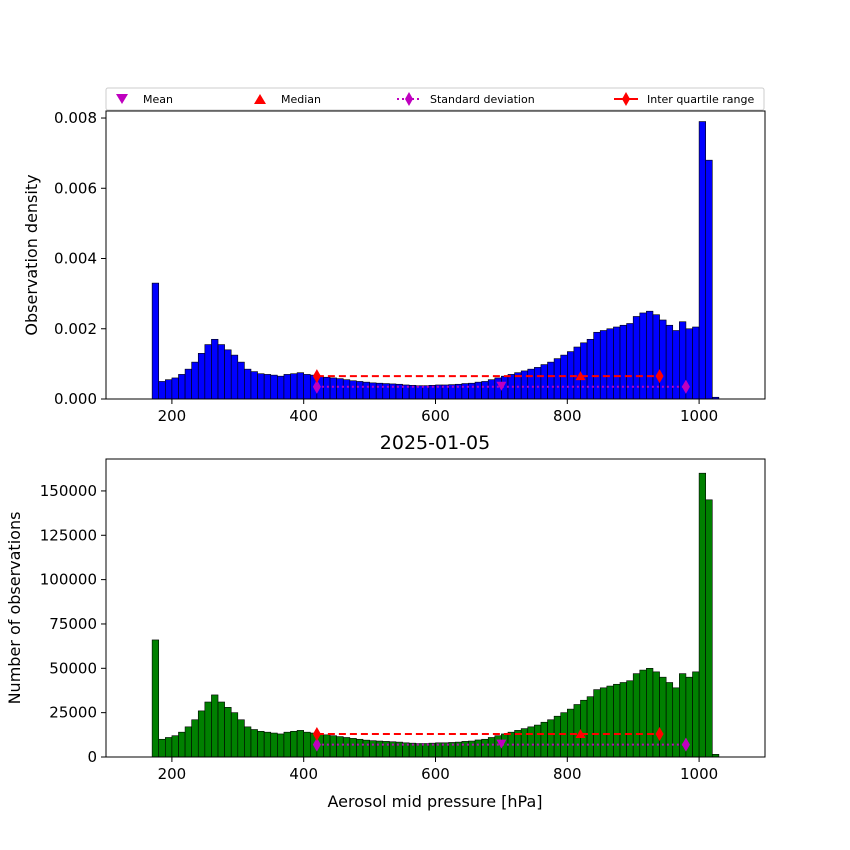 This screenshot has height=850, width=850. What do you see at coordinates (438, 412) in the screenshot?
I see `density-x-ticks: 200 400 600 800 1000` at bounding box center [438, 412].